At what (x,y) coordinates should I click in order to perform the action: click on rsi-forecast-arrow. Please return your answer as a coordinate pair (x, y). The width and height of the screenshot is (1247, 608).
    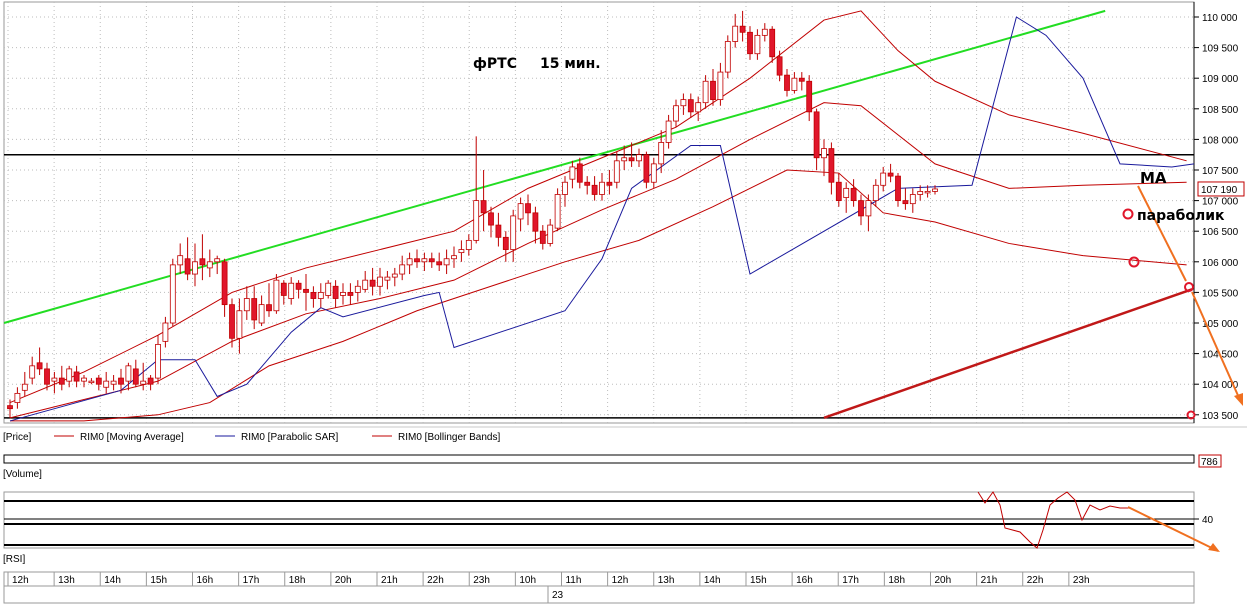
    Looking at the image, I should click on (1173, 529).